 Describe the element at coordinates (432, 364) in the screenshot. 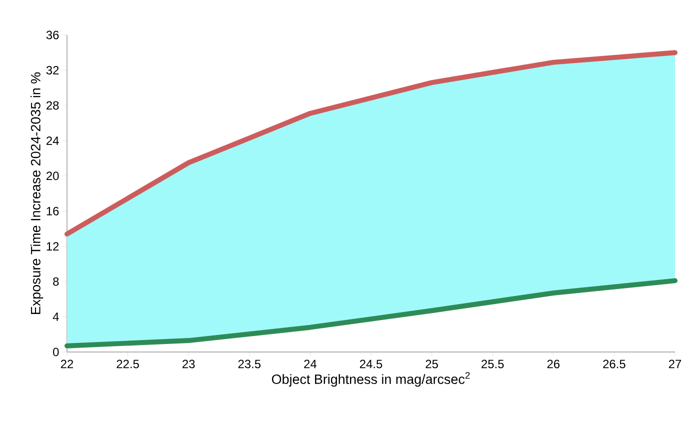

I see `x-tick-label: 25` at that location.